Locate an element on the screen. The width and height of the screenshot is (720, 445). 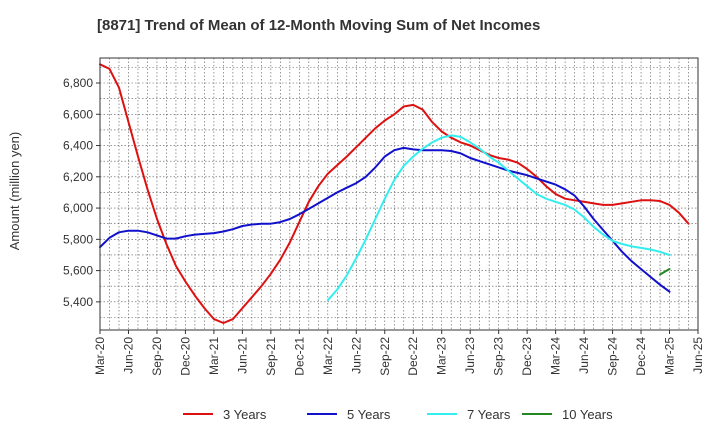
legend-label: 5 Years is located at coordinates (369, 414).